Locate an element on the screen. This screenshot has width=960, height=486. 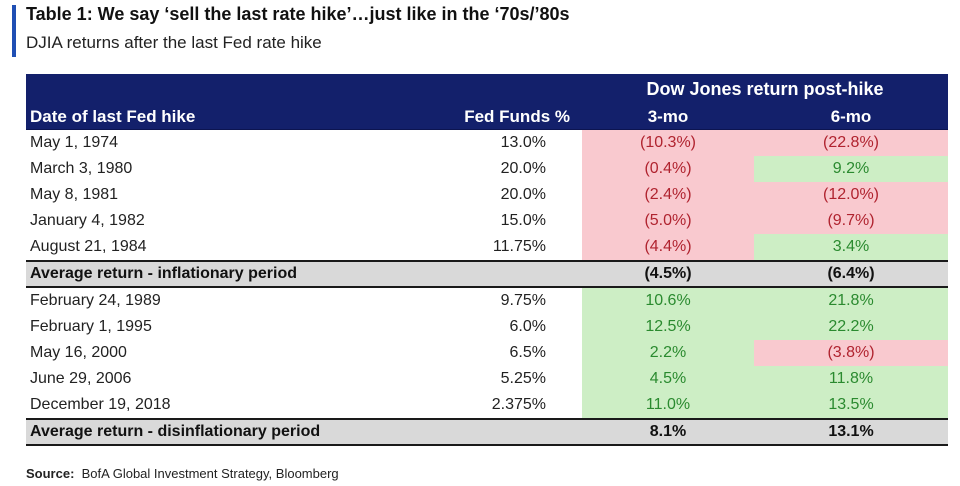
hike-date-cell: March 3, 1980 is located at coordinates (81, 168).